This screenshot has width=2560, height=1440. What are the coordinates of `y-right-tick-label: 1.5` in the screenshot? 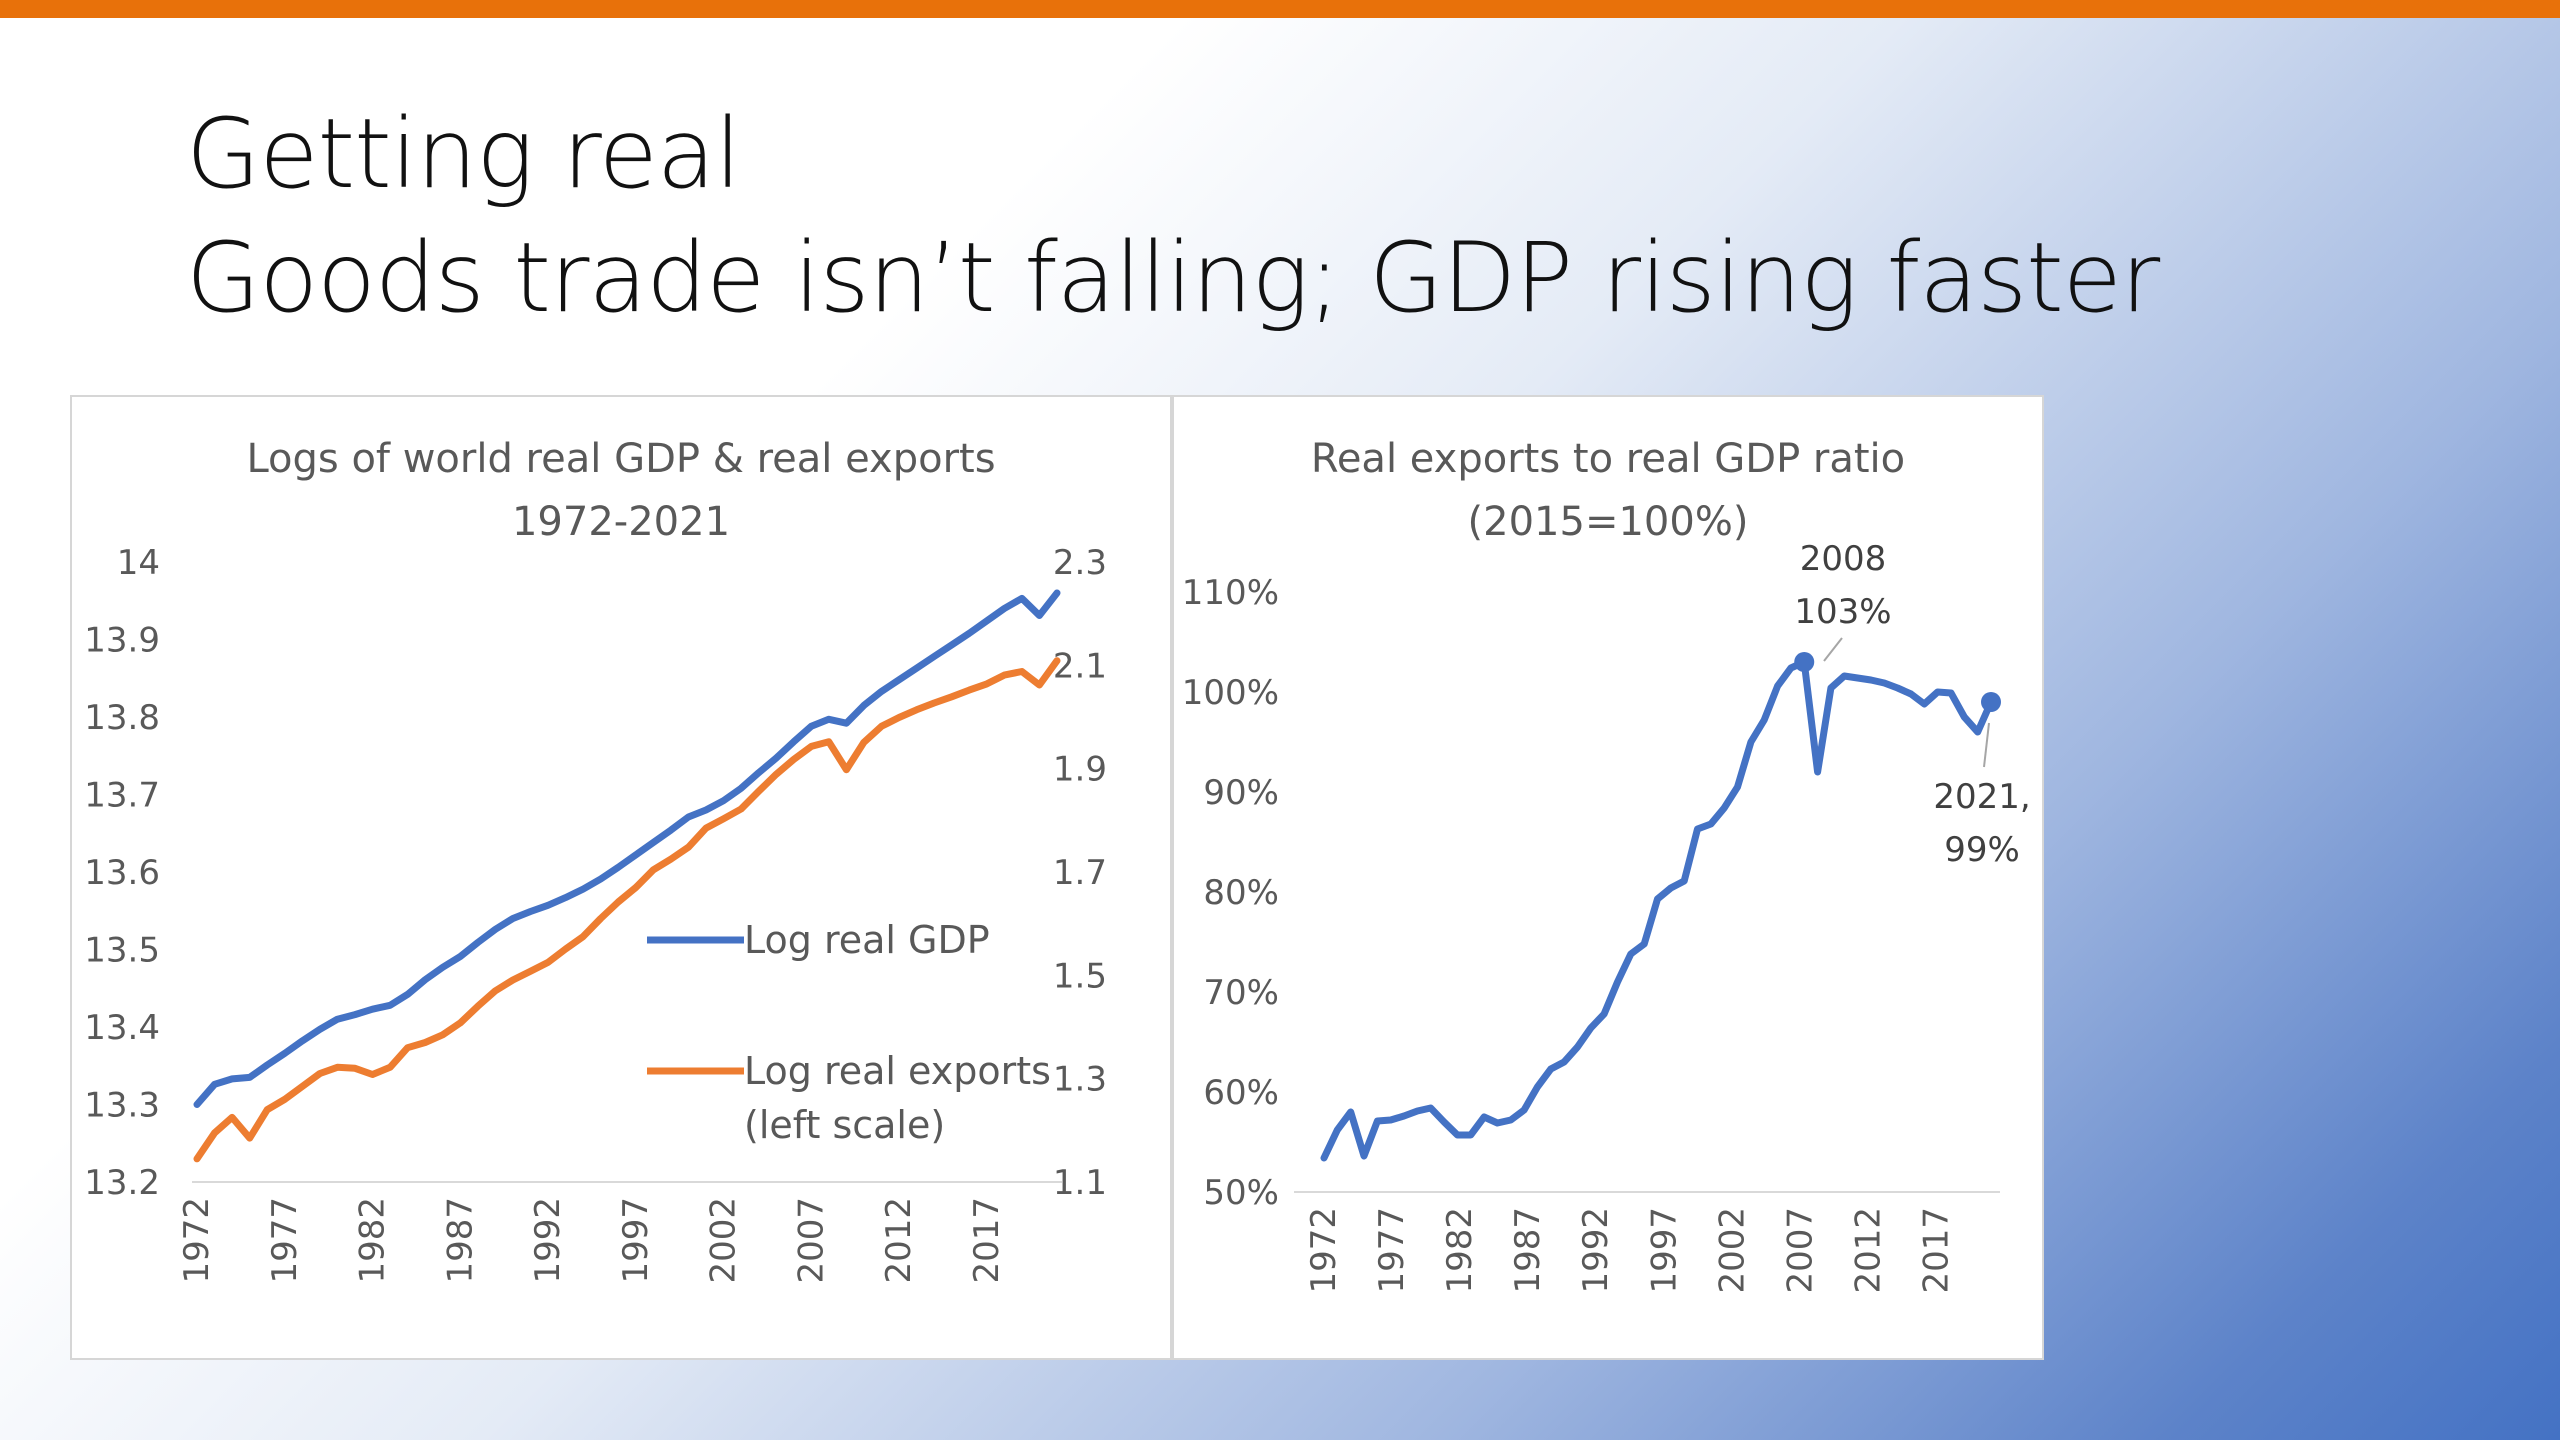 It's located at (1080, 976).